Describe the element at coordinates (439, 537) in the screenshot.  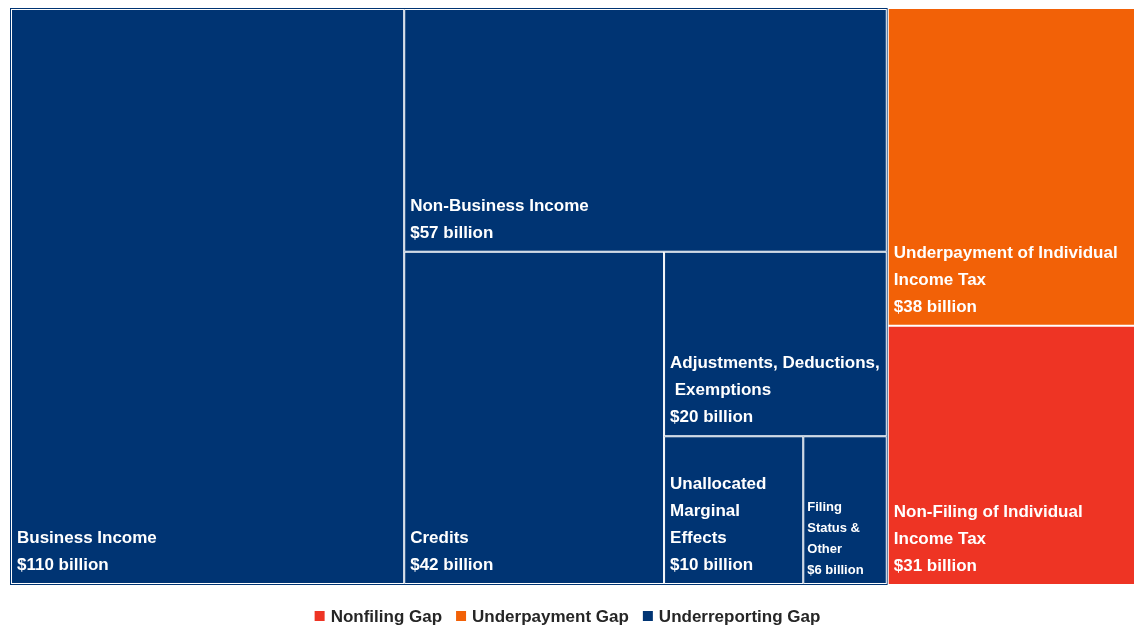
I see `category-label: Credits` at that location.